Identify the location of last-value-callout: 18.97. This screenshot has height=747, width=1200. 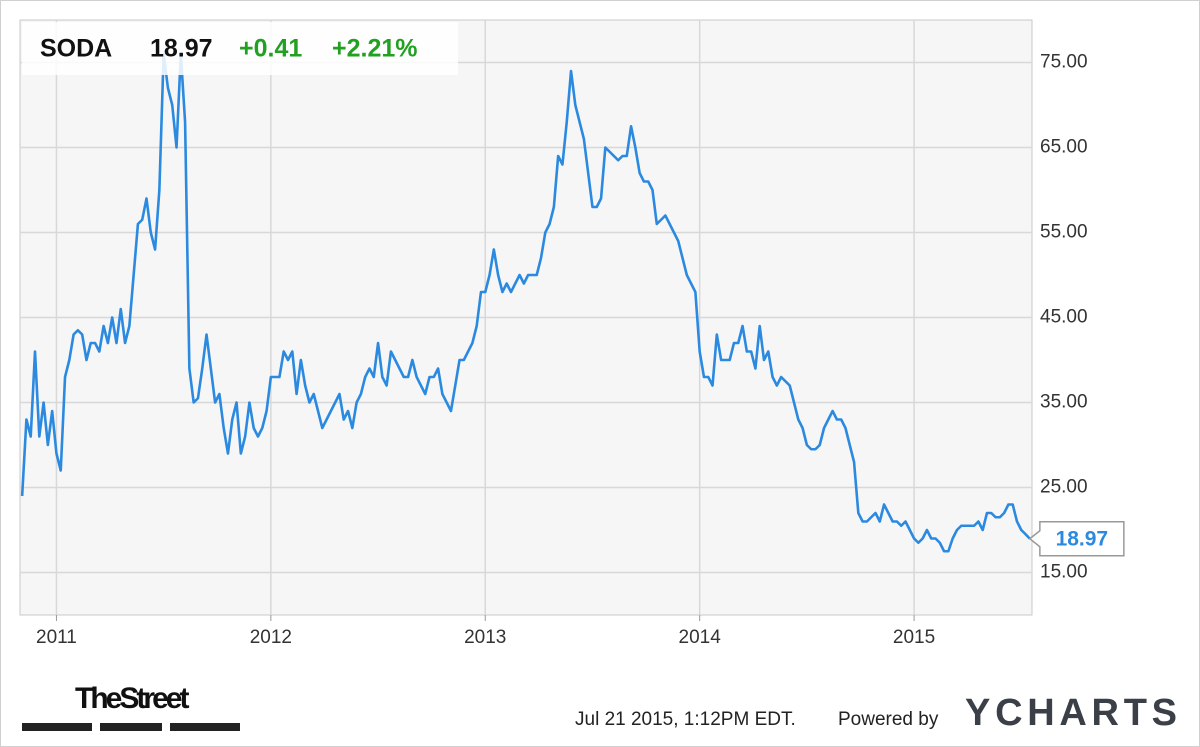
(1076, 539).